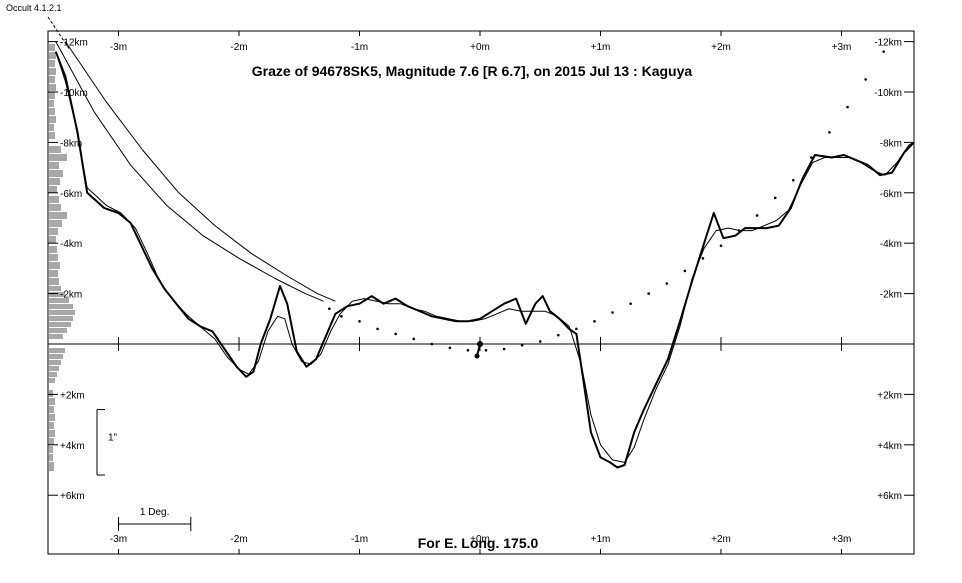 This screenshot has width=962, height=583. I want to click on vertical-scale-label: 1", so click(113, 437).